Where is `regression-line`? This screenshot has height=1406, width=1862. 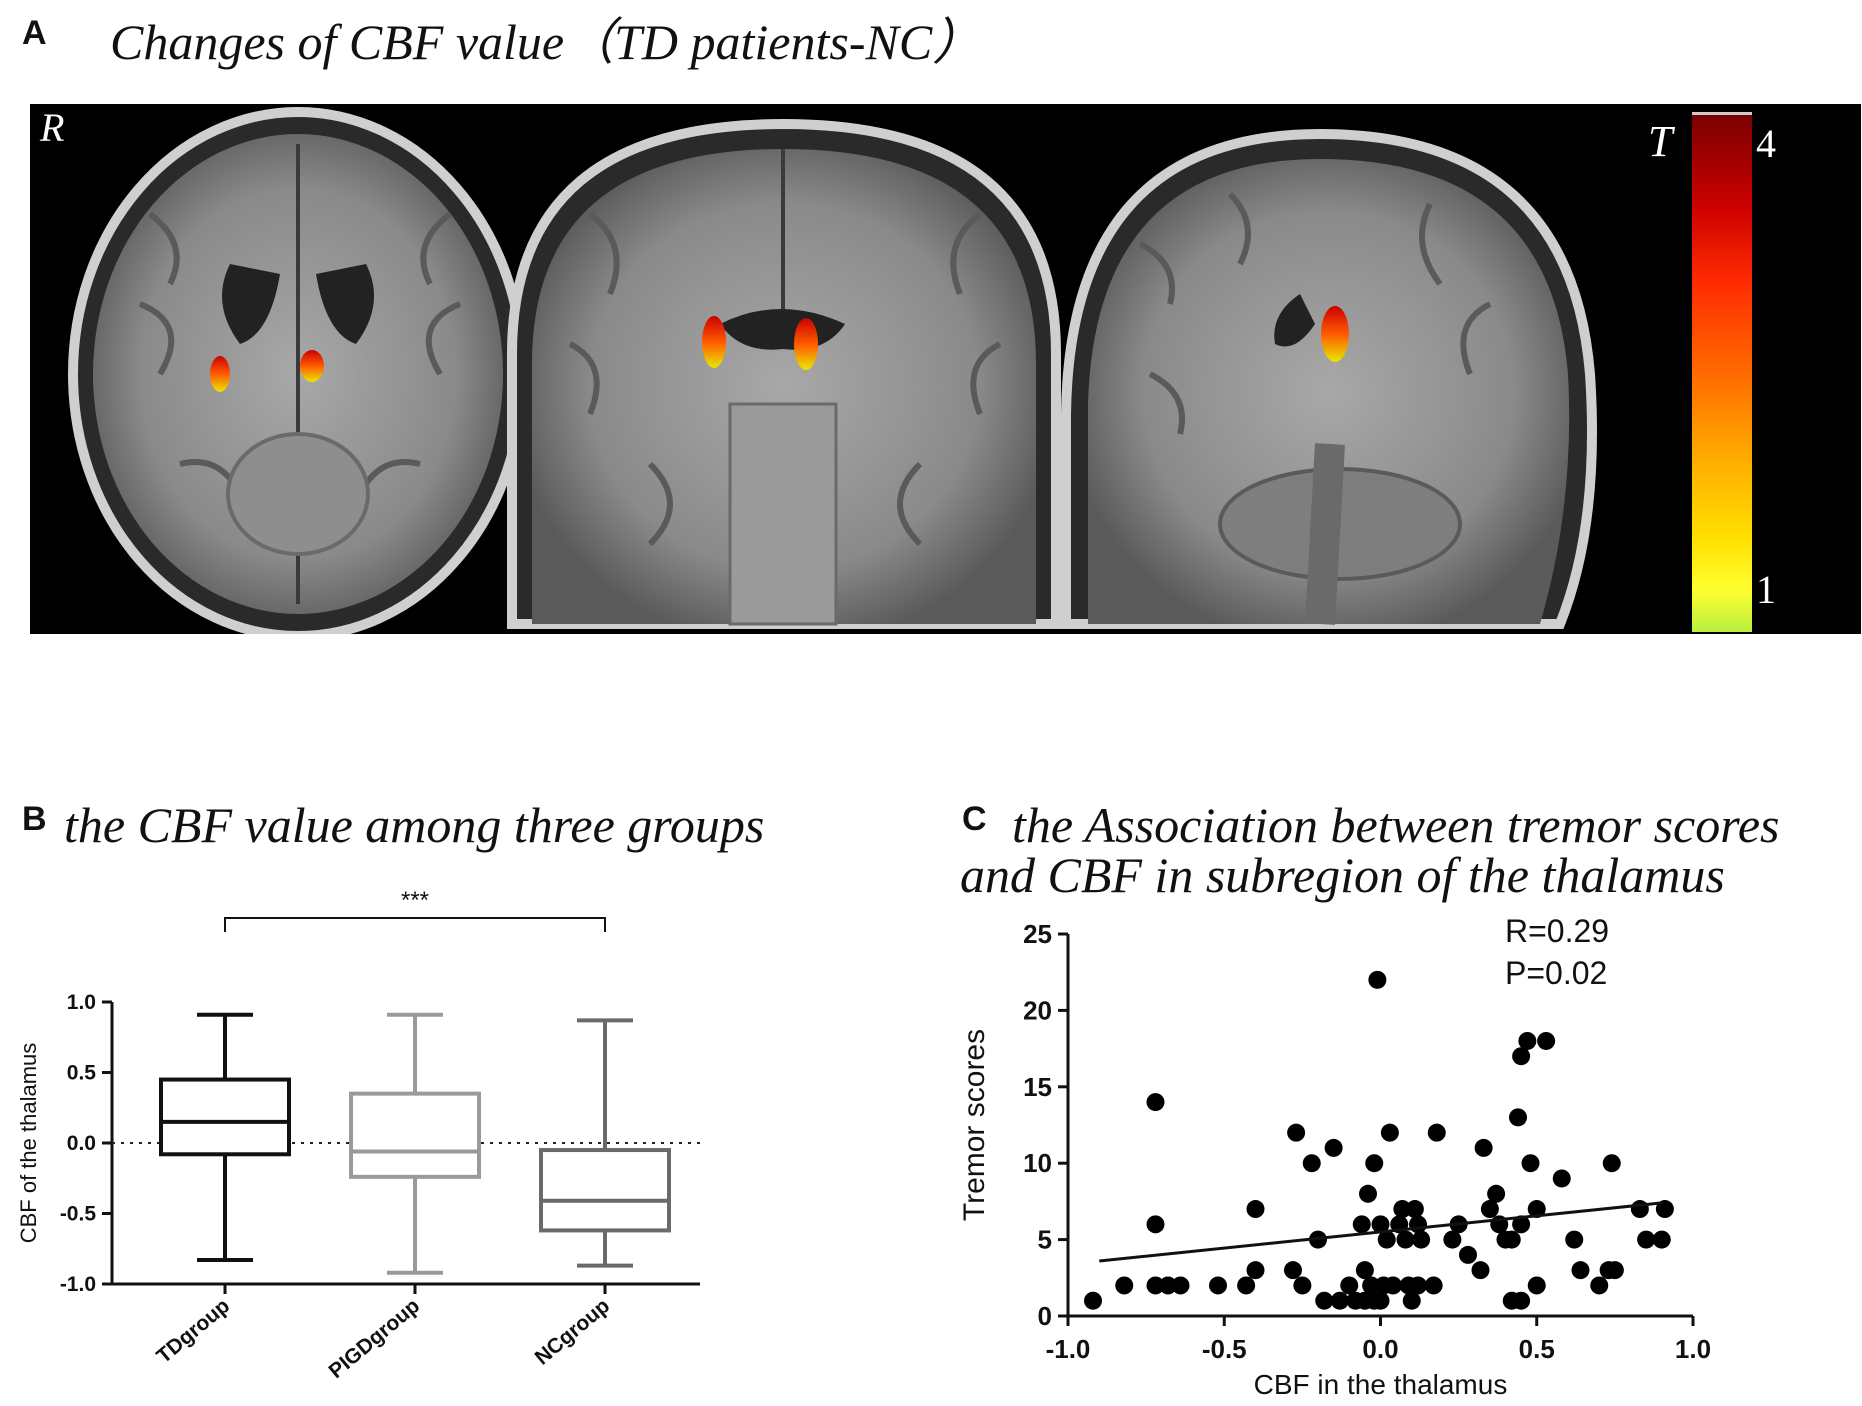
regression-line is located at coordinates (1380, 1232).